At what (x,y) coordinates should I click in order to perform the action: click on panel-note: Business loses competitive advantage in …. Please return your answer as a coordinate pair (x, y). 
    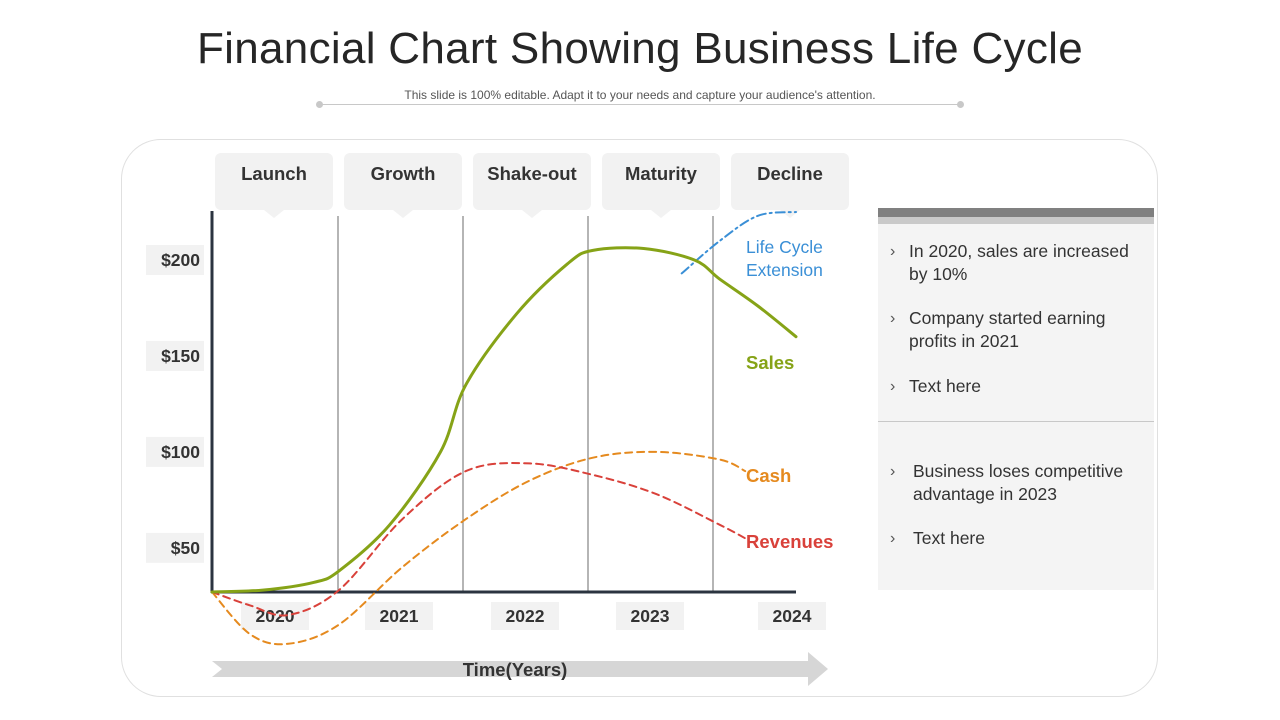
    Looking at the image, I should click on (1018, 482).